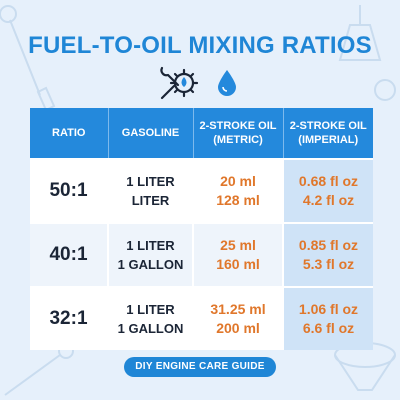 The width and height of the screenshot is (400, 400). What do you see at coordinates (328, 318) in the screenshot?
I see `imperial-oil-cell: 1.06 fl oz 6.6 fl oz` at bounding box center [328, 318].